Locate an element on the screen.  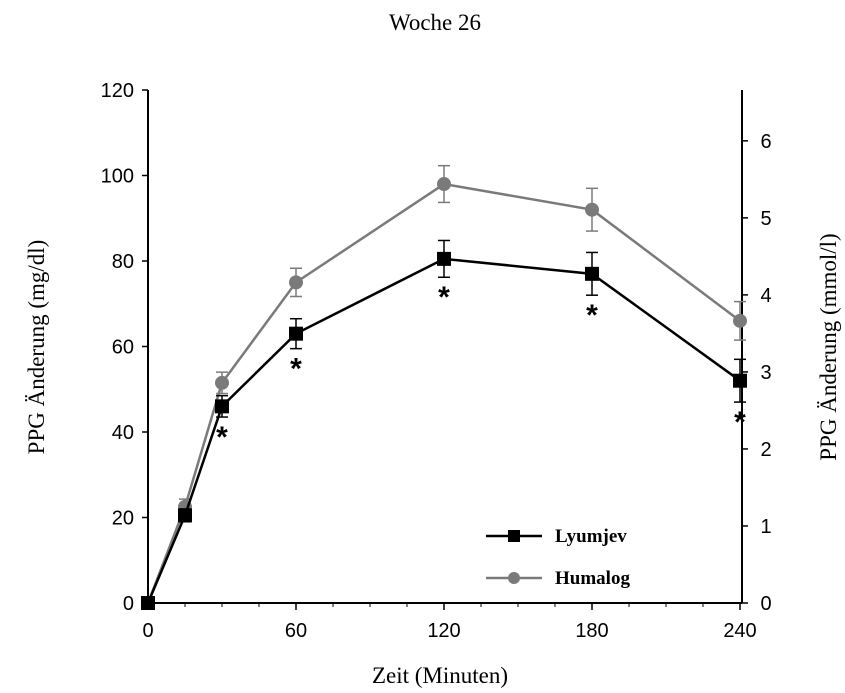
y-tick-label: 0 is located at coordinates (128, 604).